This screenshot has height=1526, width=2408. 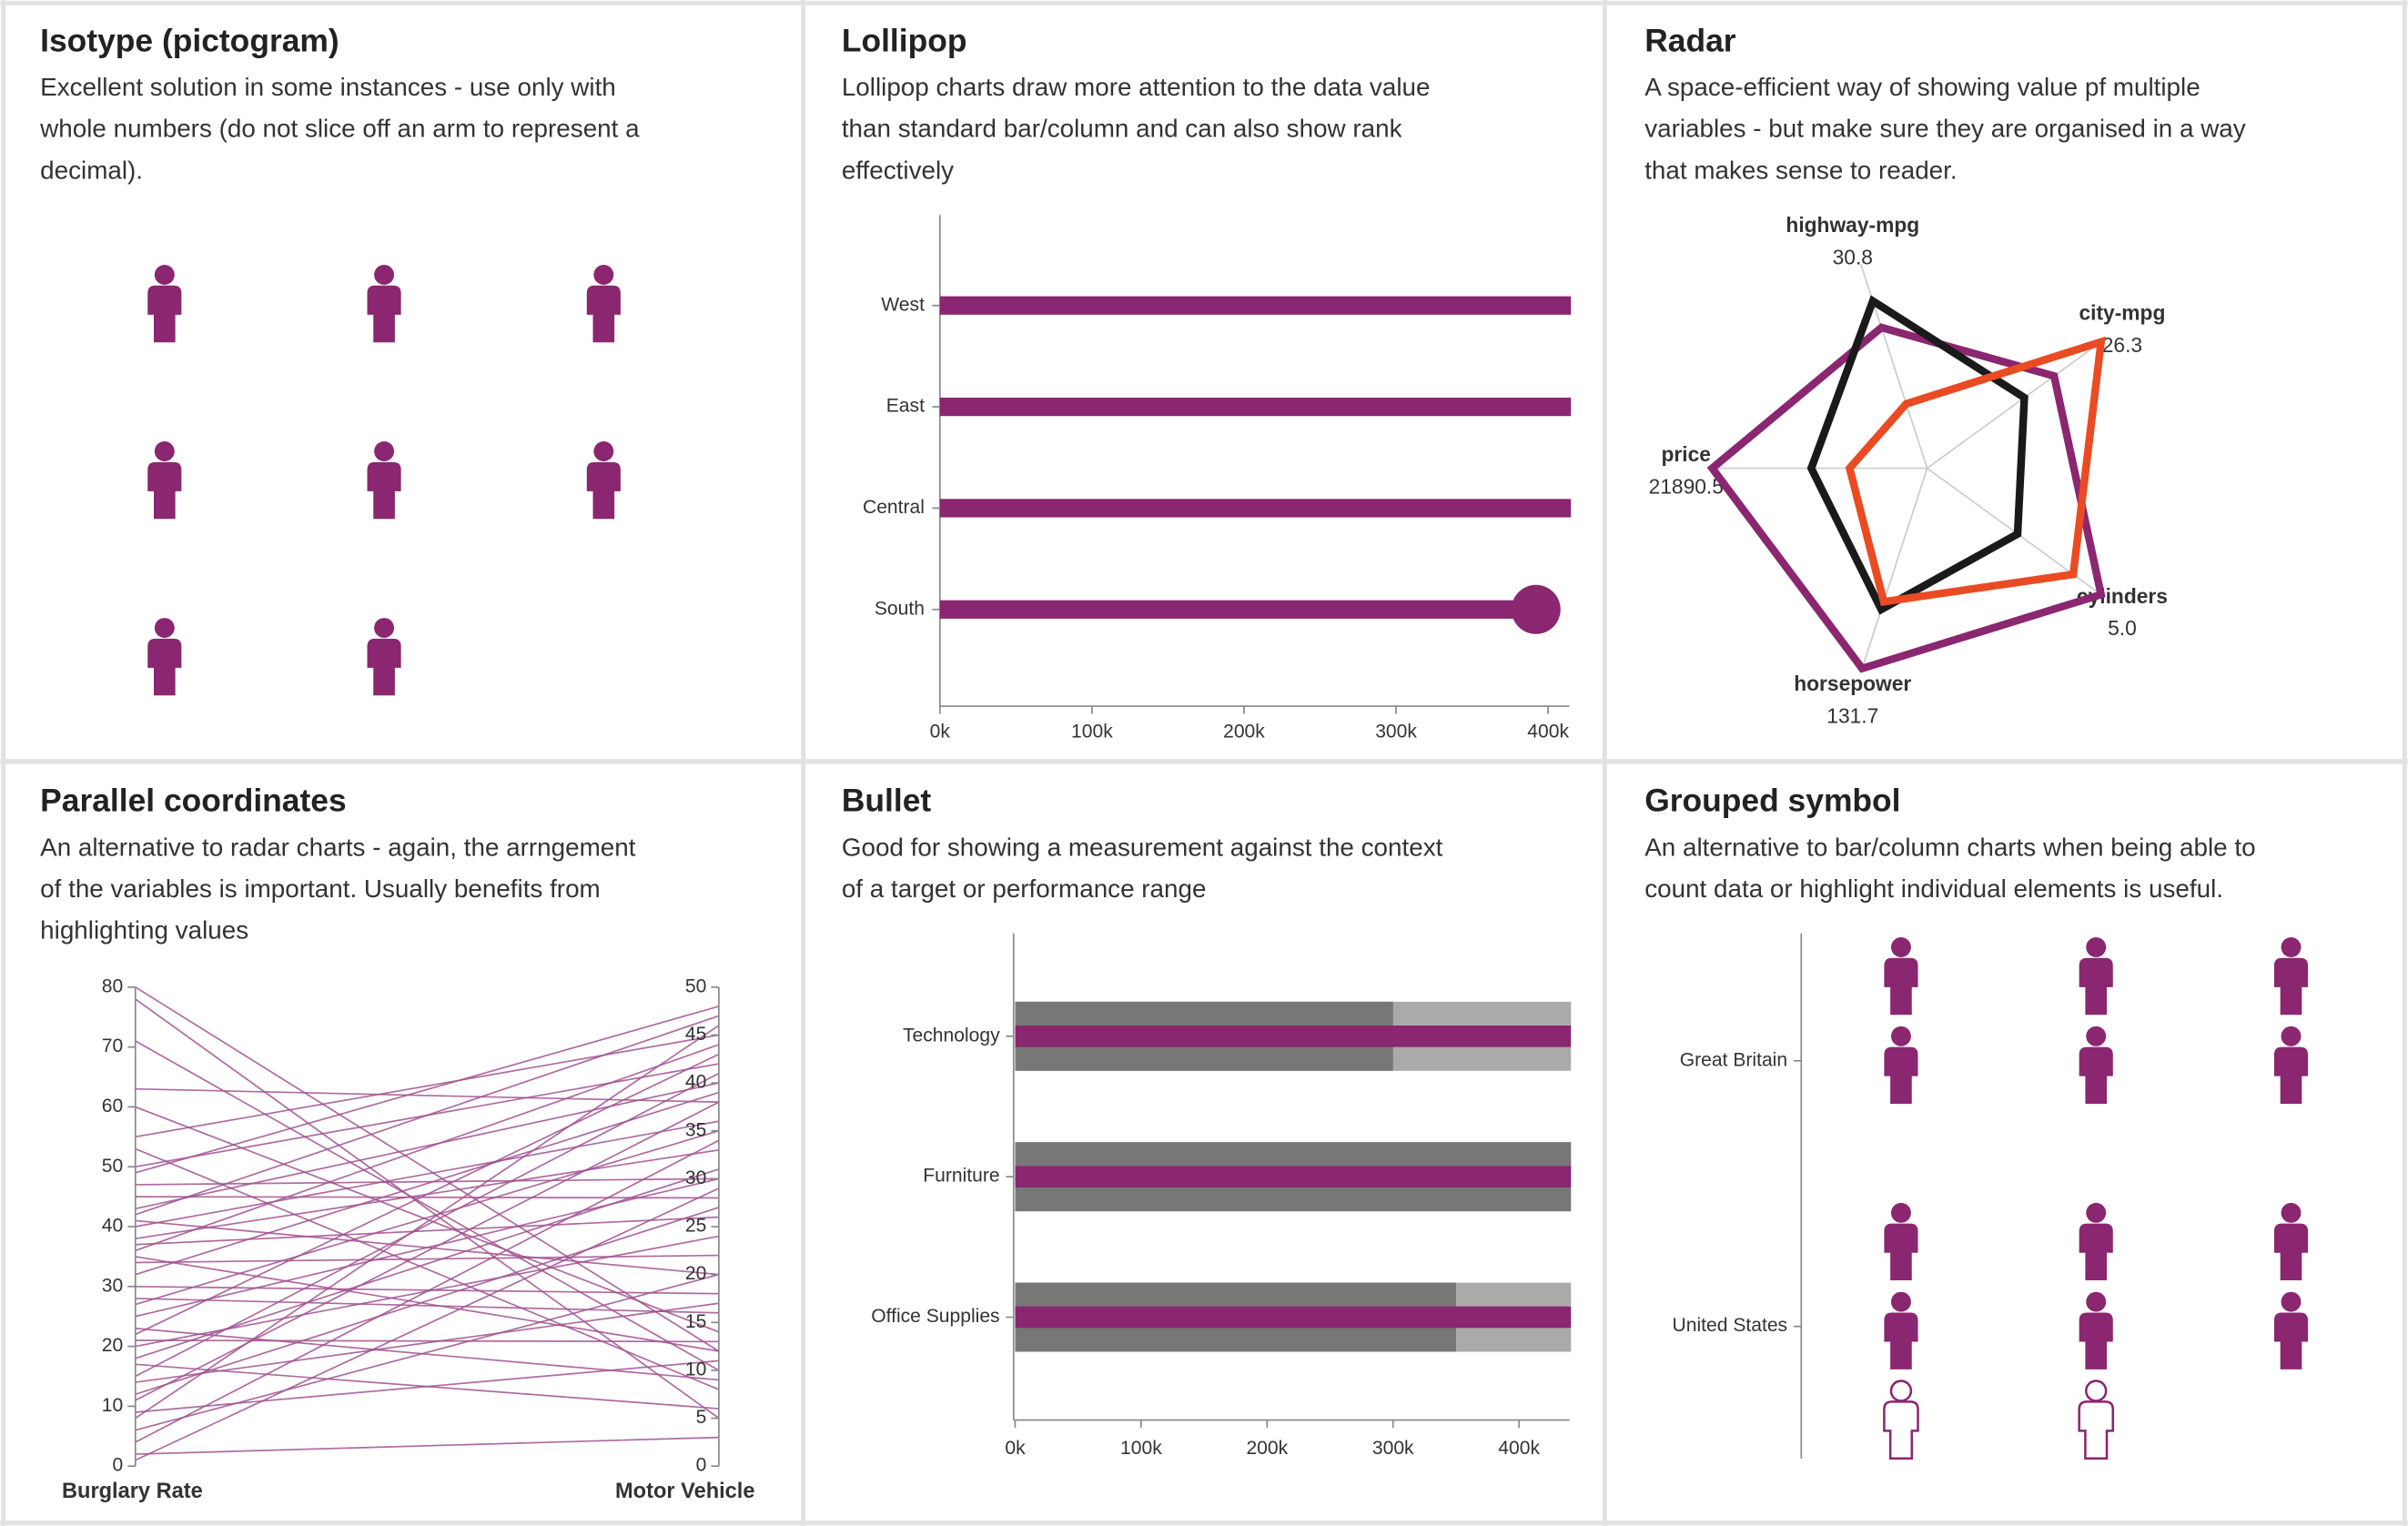 I want to click on measure-bar, so click(x=1293, y=1036).